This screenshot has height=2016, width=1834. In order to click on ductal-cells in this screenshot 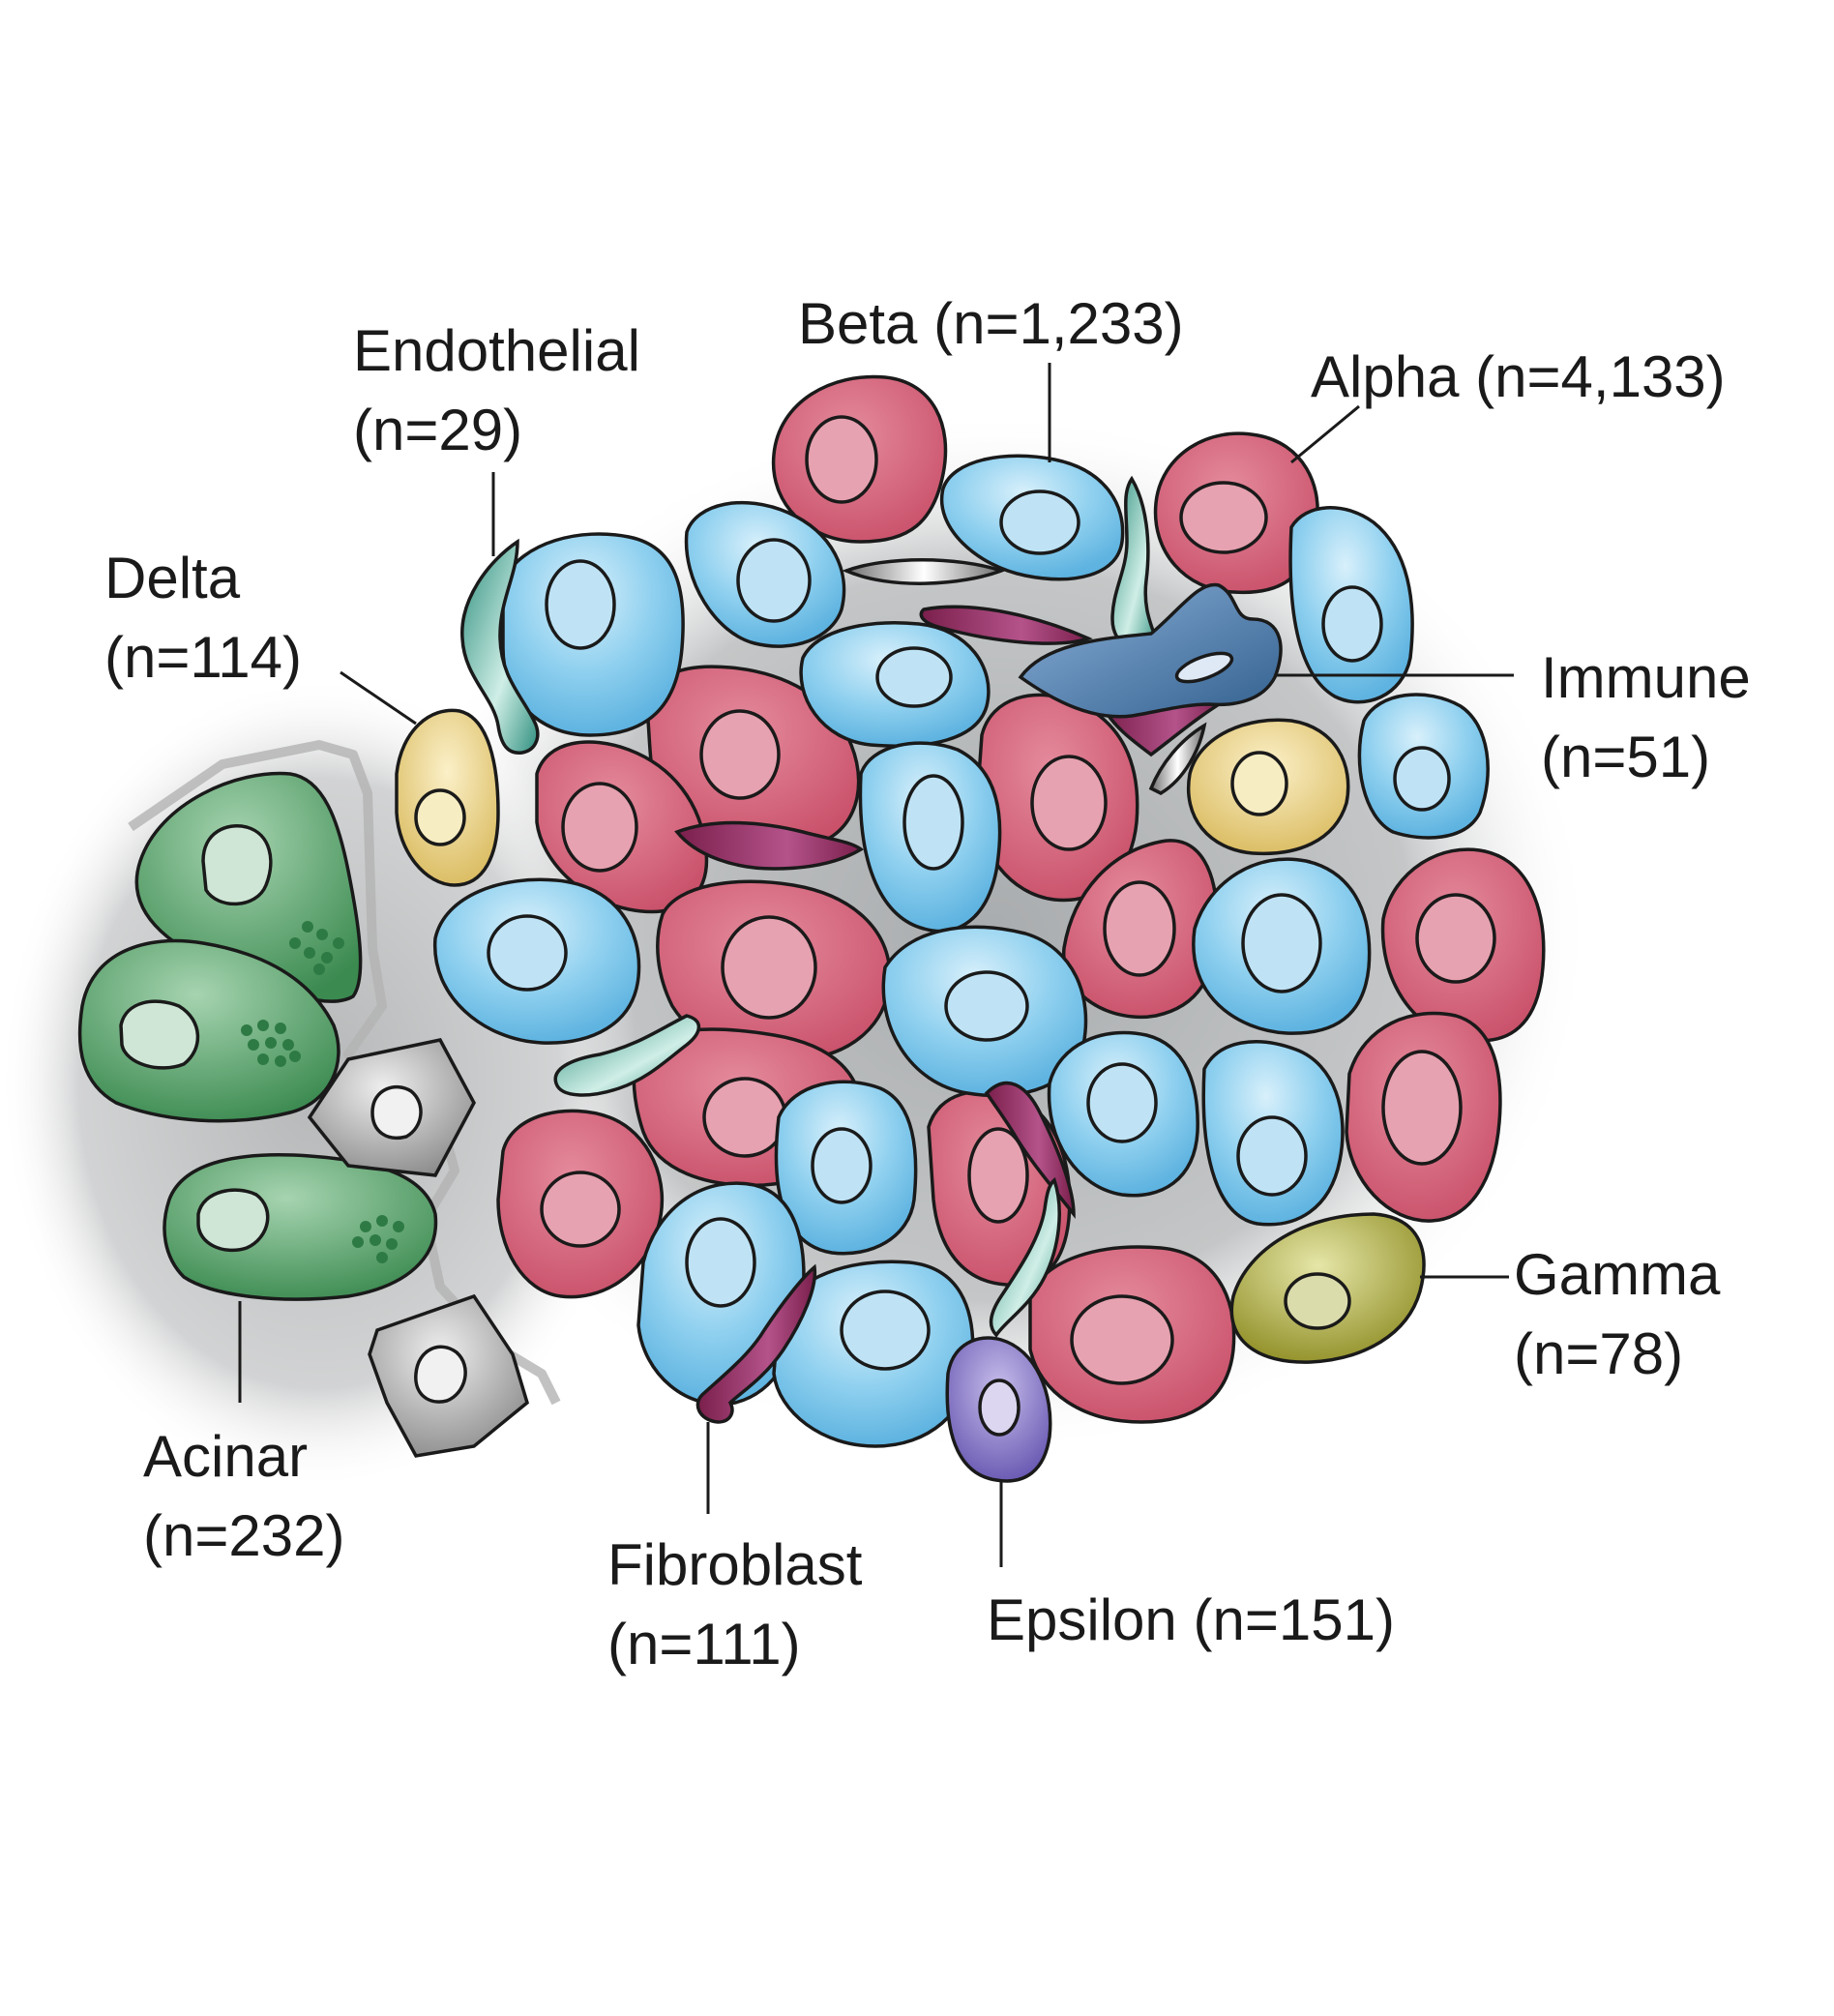, I will do `click(418, 1248)`.